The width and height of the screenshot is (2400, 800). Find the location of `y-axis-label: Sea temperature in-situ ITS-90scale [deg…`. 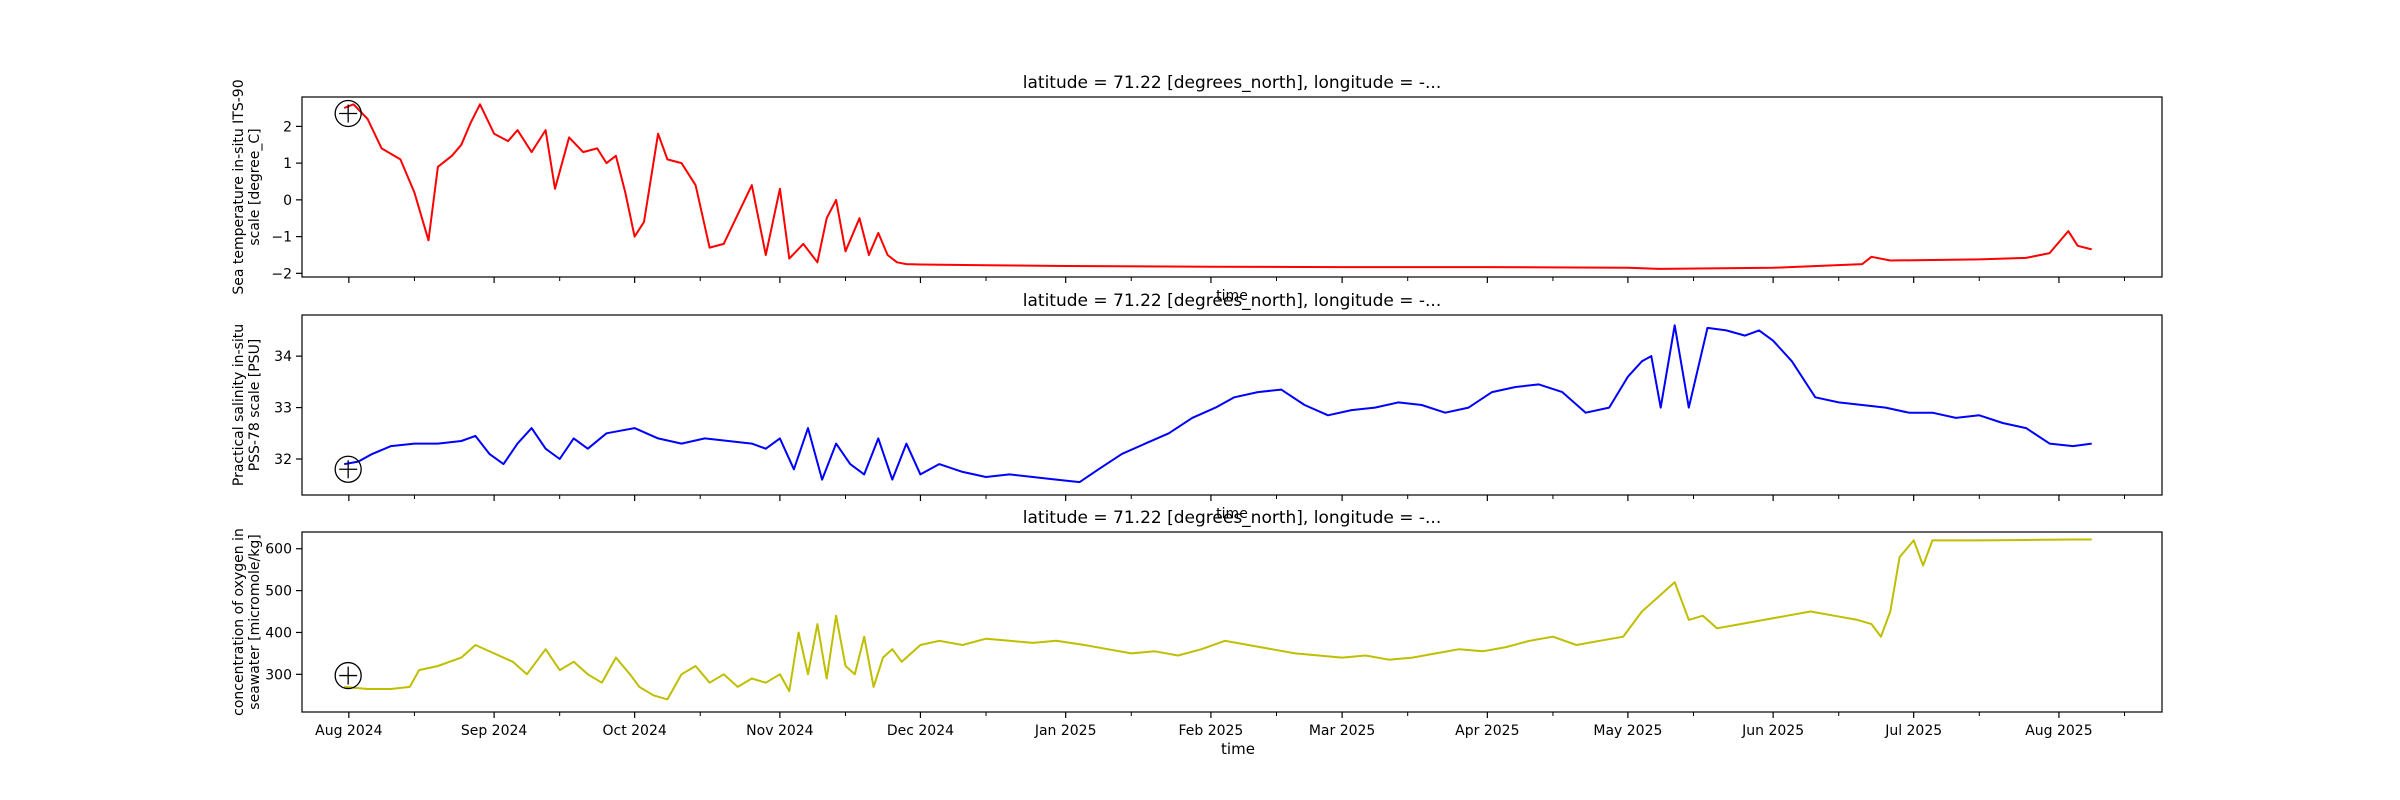

y-axis-label: Sea temperature in-situ ITS-90scale [deg… is located at coordinates (247, 186).